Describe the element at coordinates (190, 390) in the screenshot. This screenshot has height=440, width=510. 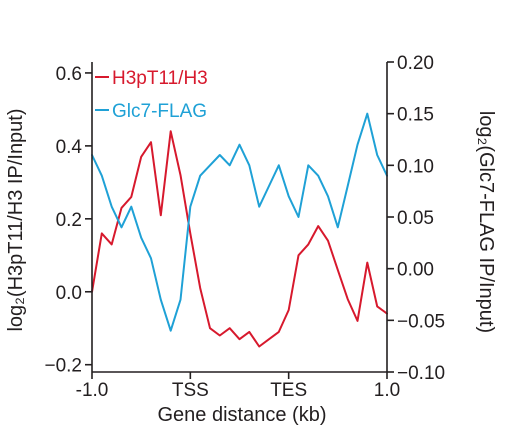
I see `x-tick-label: TSS` at that location.